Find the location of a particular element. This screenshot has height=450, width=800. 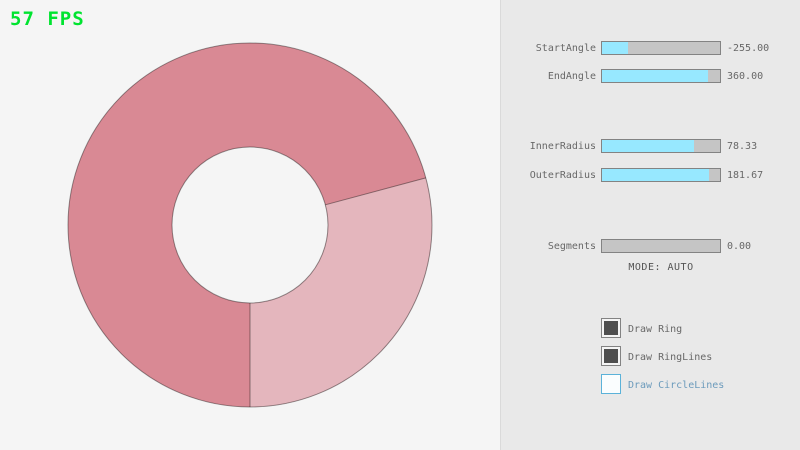

slider-row-inner-radius: InnerRadius 78.33 is located at coordinates (650, 146).